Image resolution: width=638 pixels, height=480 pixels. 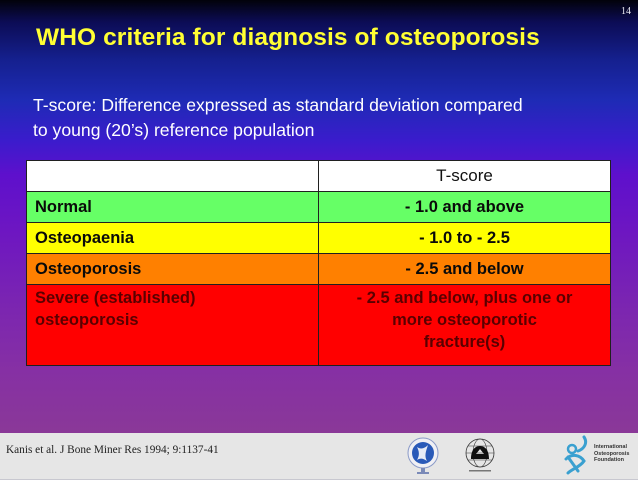 What do you see at coordinates (480, 455) in the screenshot?
I see `world-map-foundation-logo-icon` at bounding box center [480, 455].